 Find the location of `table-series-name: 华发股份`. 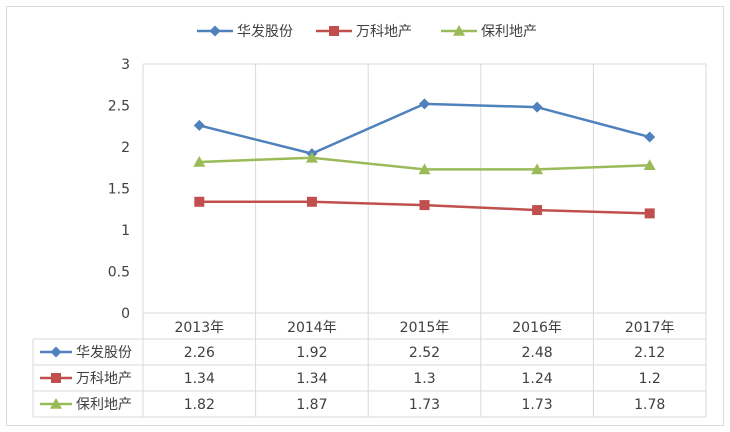

table-series-name: 华发股份 is located at coordinates (104, 353).